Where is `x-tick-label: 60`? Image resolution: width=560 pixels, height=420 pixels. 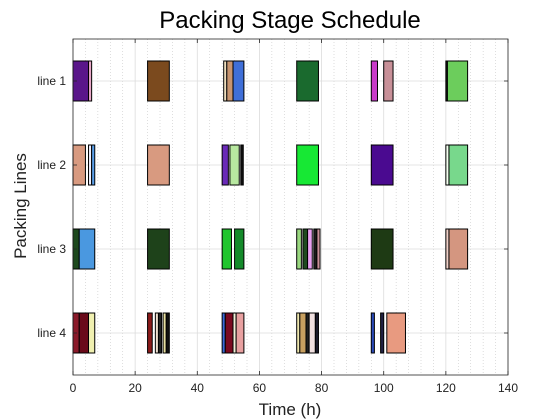
x-tick-label: 60 is located at coordinates (260, 388).